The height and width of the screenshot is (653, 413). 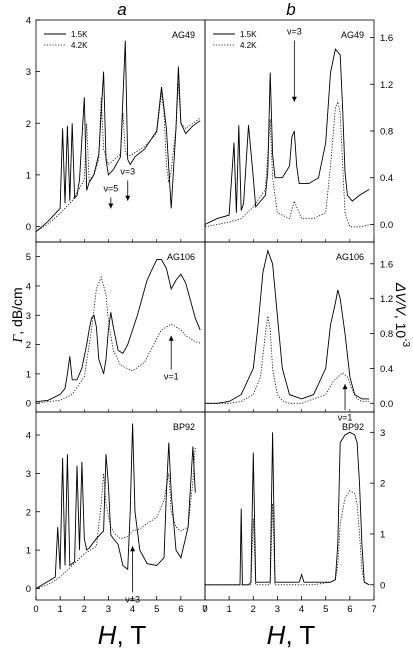 I want to click on x-axis-label-b: H, T, so click(x=291, y=635).